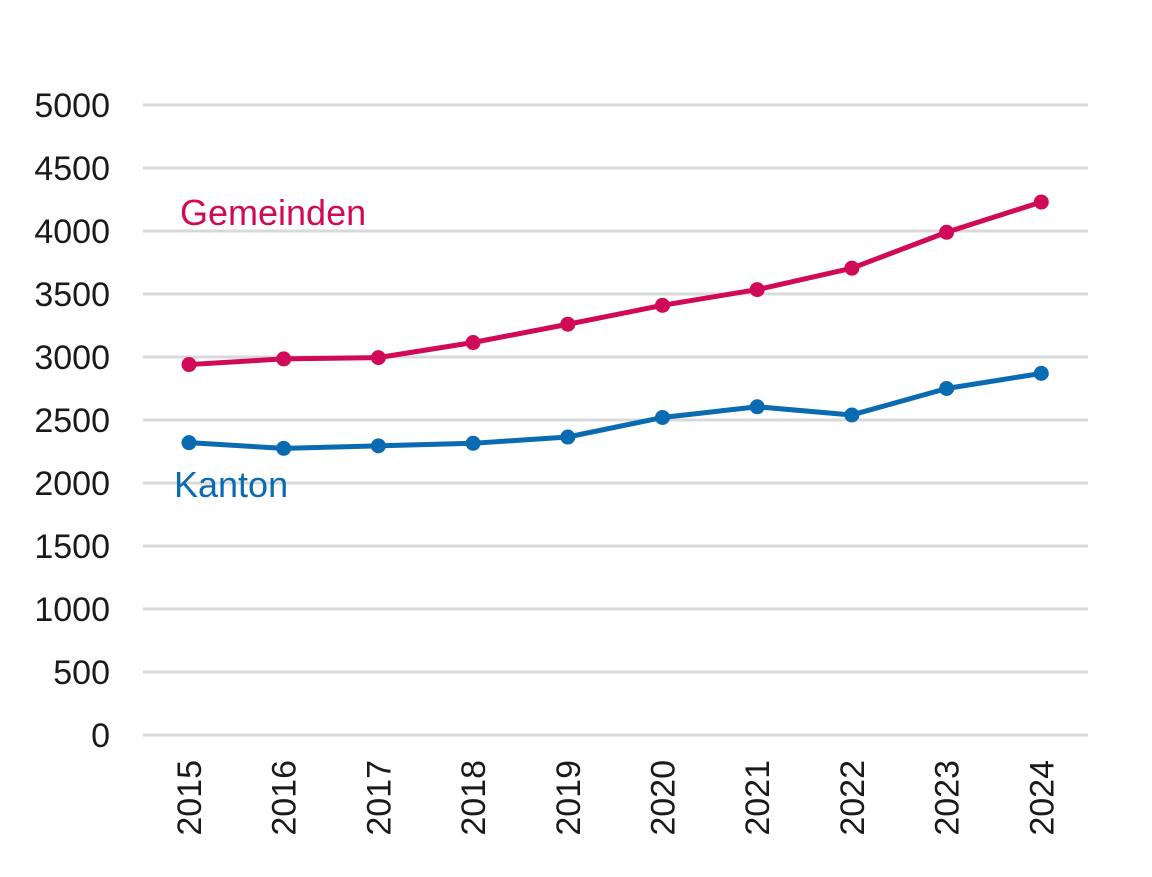 The height and width of the screenshot is (877, 1152). What do you see at coordinates (379, 798) in the screenshot?
I see `x-tick-label: 2017` at bounding box center [379, 798].